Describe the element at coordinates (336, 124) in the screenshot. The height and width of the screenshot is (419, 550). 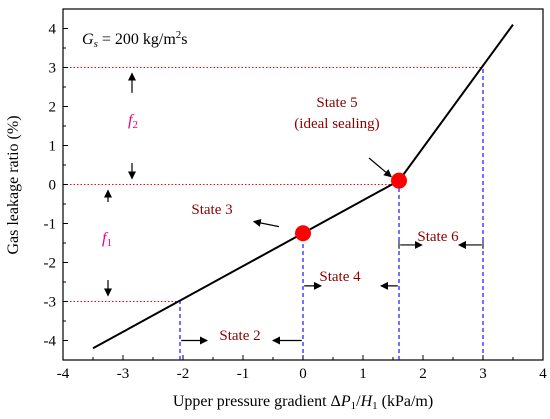
I see `state5-label-line2: (ideal sealing)` at that location.